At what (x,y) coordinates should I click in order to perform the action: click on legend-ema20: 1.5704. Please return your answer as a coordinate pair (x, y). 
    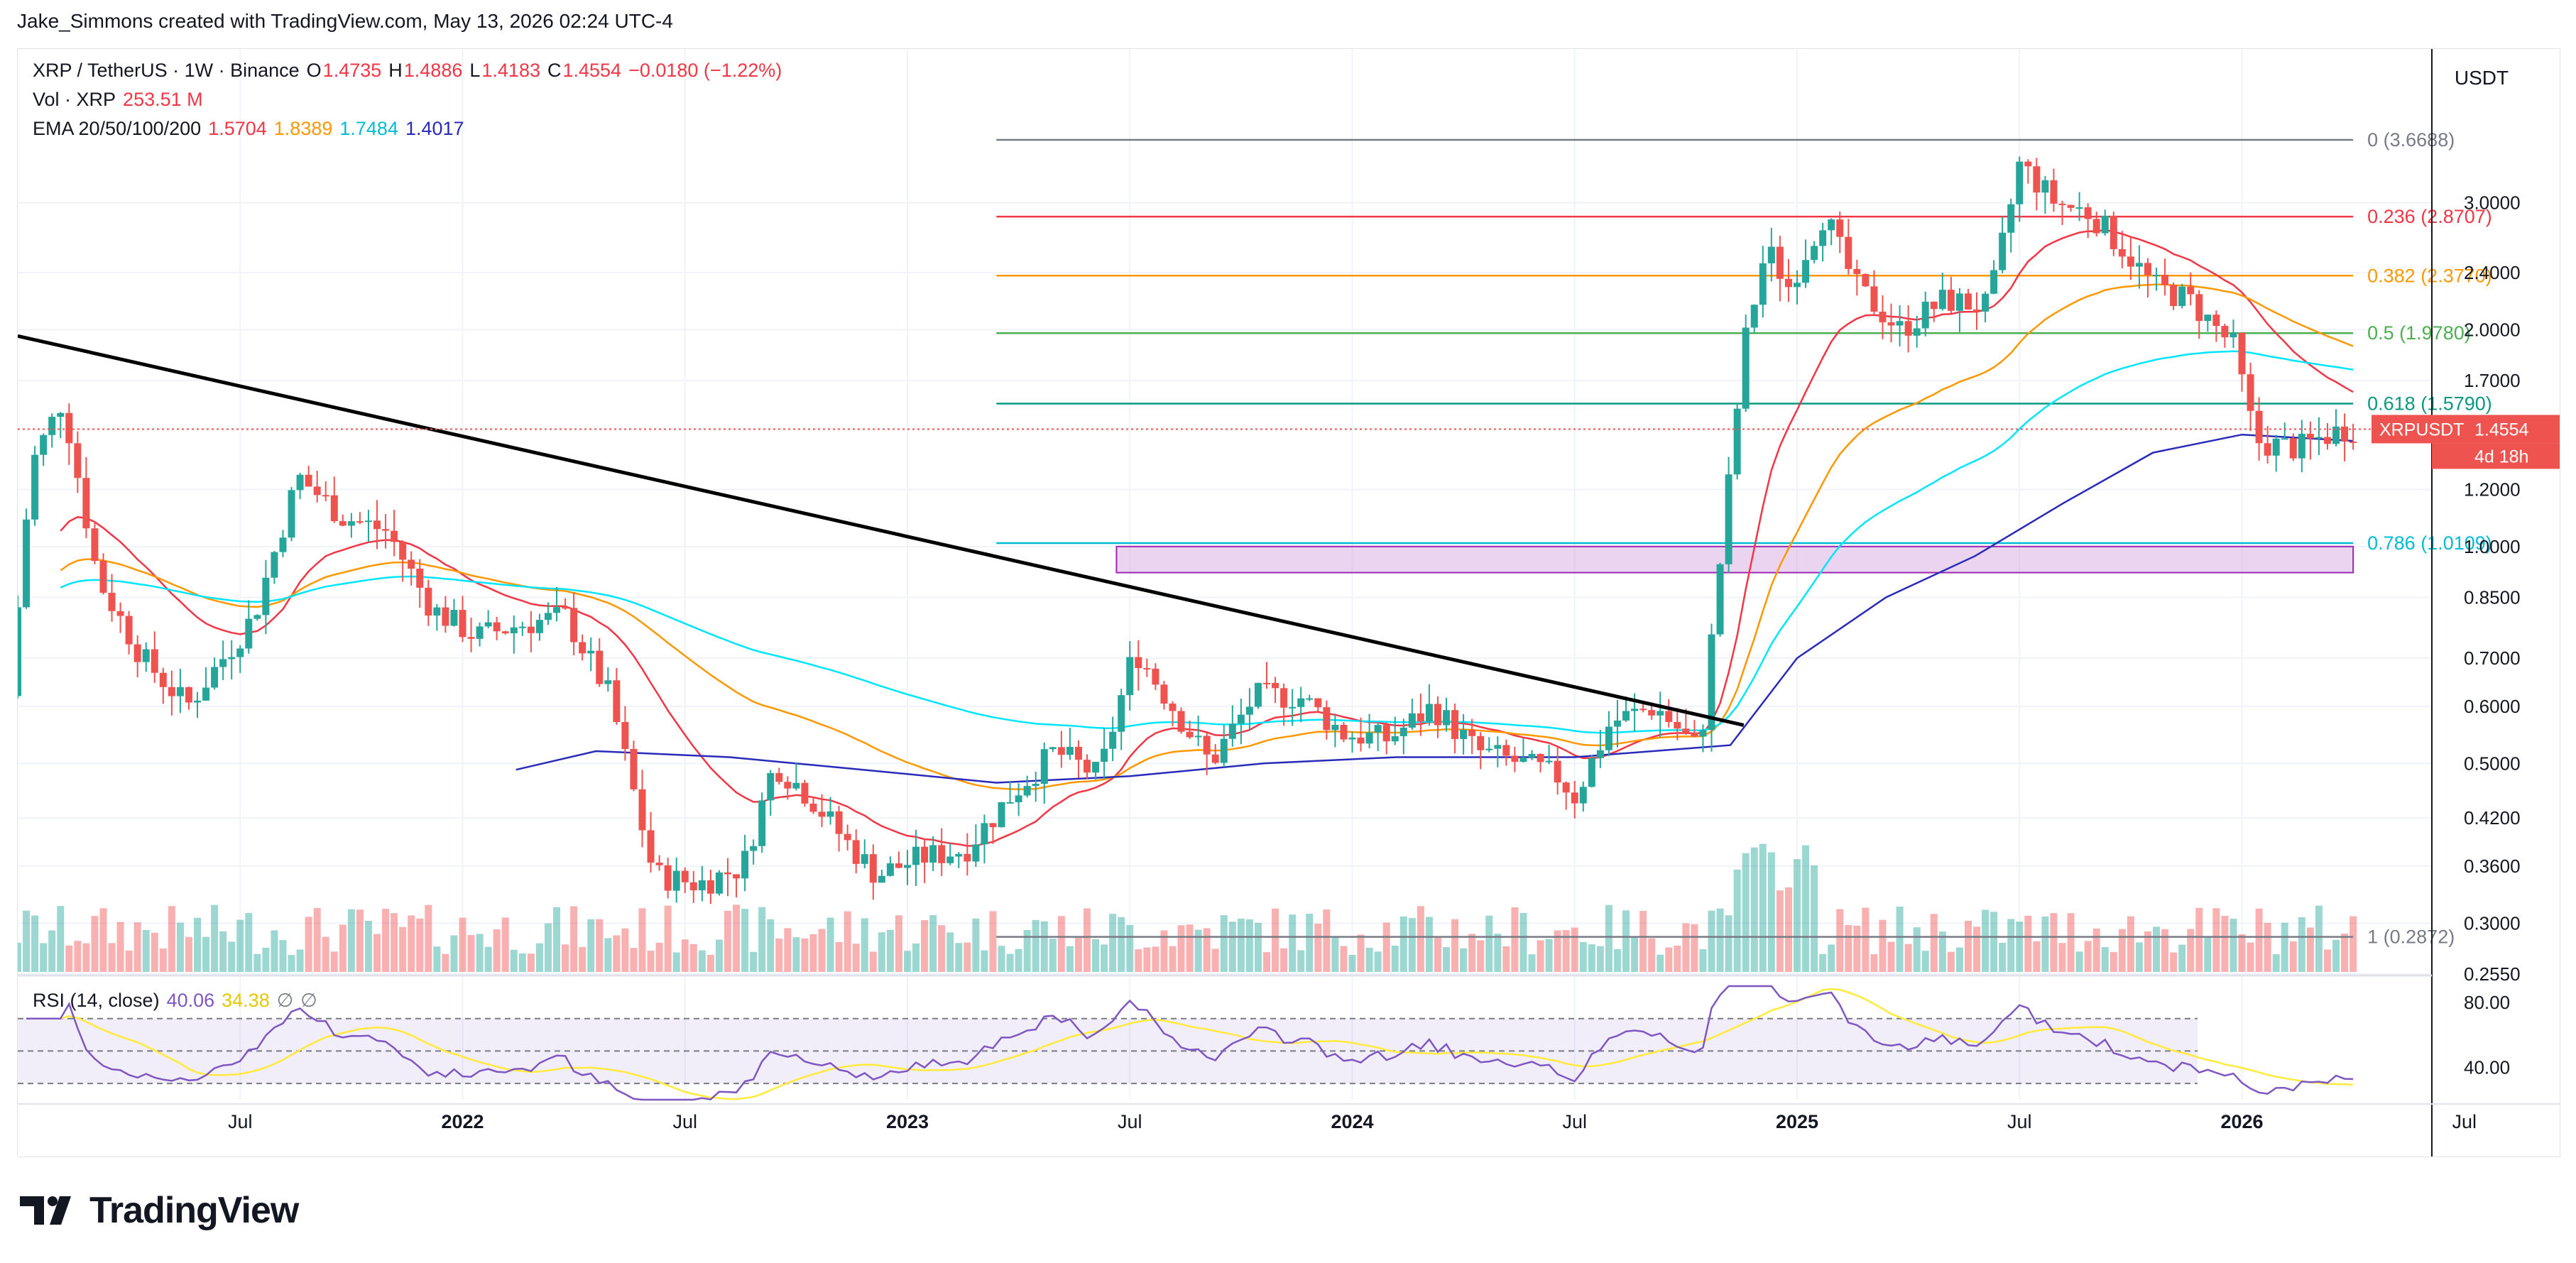
    Looking at the image, I should click on (237, 128).